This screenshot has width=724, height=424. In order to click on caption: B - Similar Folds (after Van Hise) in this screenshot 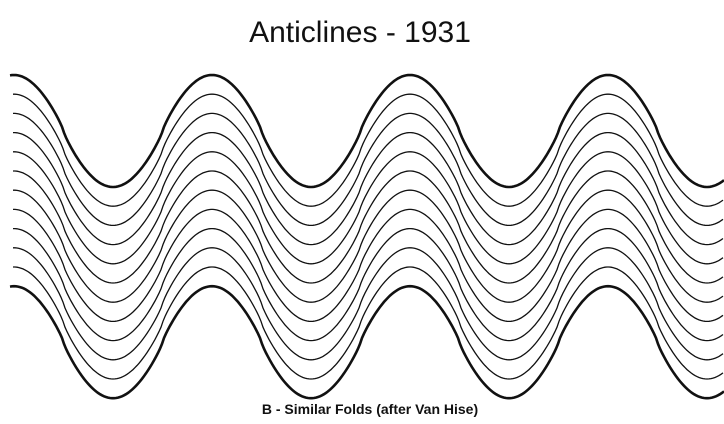, I will do `click(370, 409)`.